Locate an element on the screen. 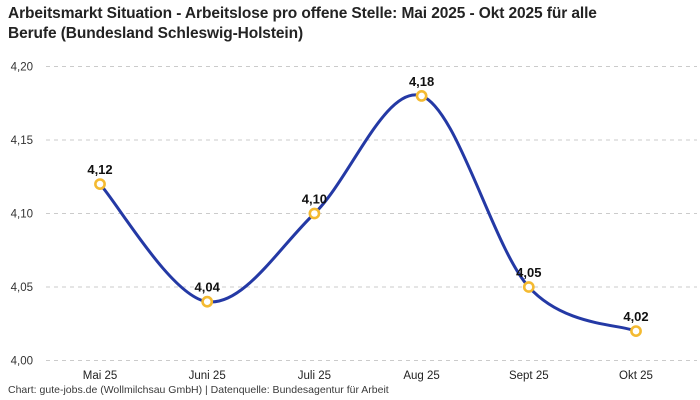  y-axis-tick-label: 4,20 is located at coordinates (22, 68).